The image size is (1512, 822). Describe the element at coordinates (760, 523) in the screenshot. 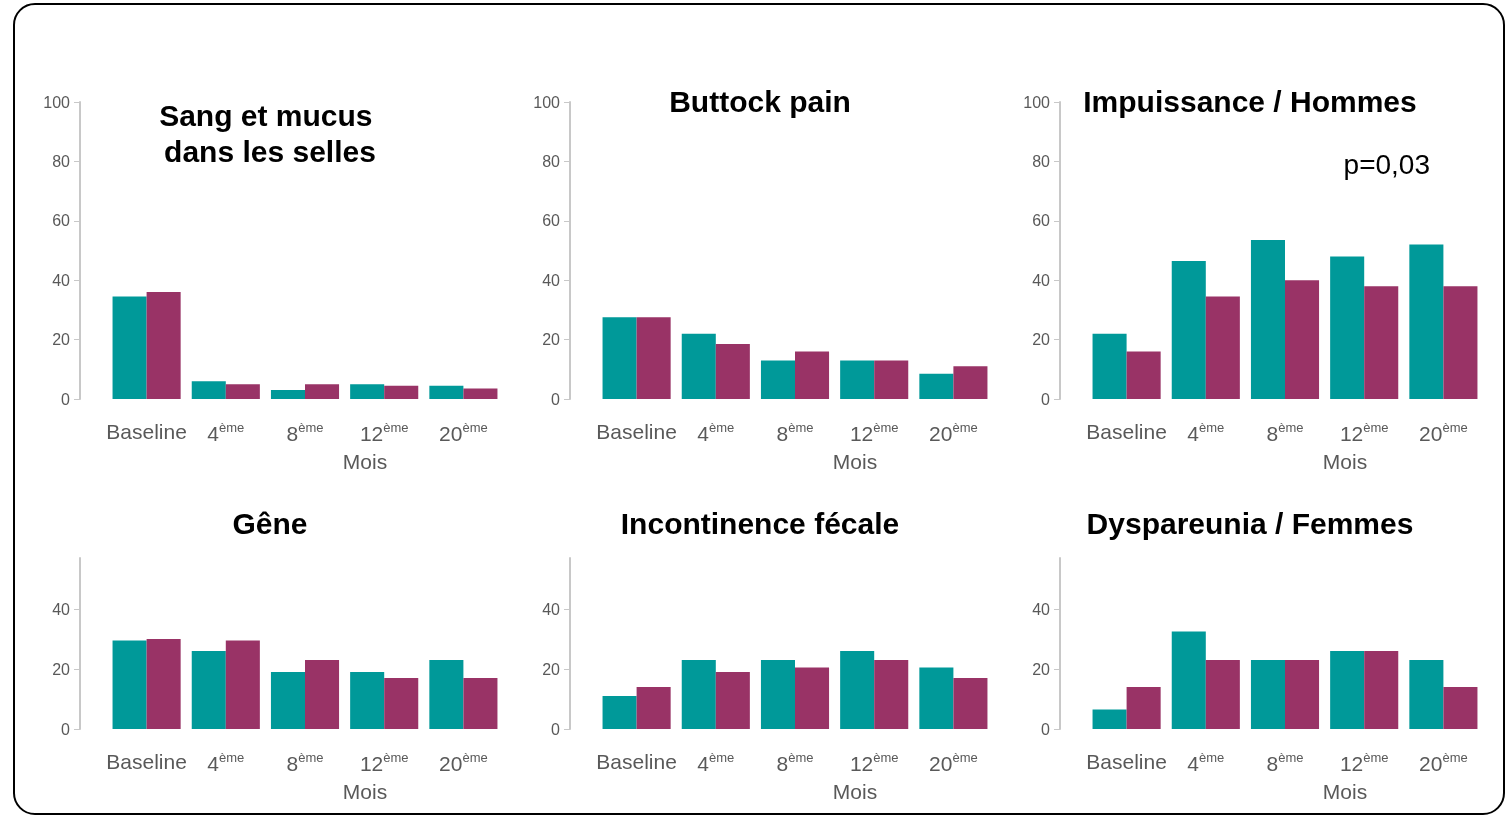

I see `chart-title: Incontinence fécale` at that location.